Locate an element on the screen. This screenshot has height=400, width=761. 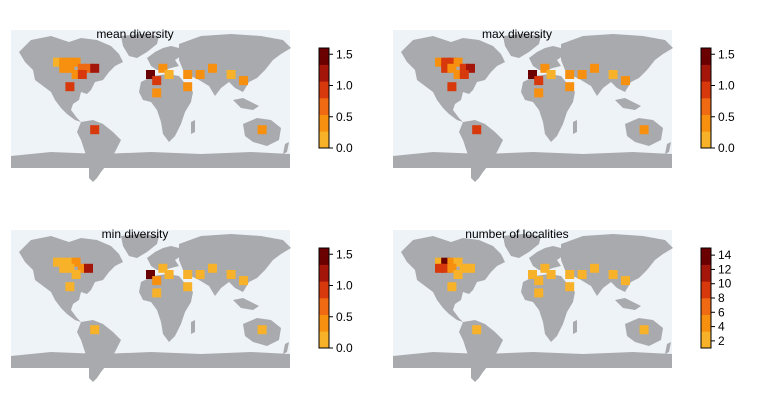
panel-title: mean diversity is located at coordinates (134, 34).